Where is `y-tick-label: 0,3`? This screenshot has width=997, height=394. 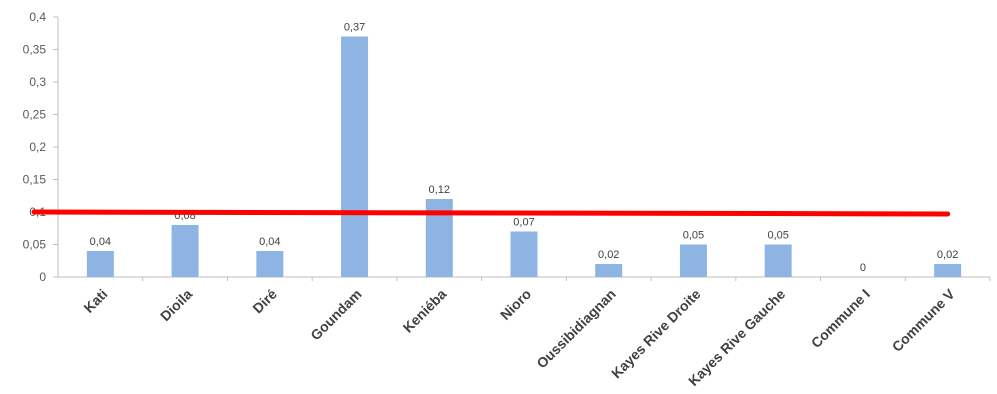
y-tick-label: 0,3 is located at coordinates (37, 82).